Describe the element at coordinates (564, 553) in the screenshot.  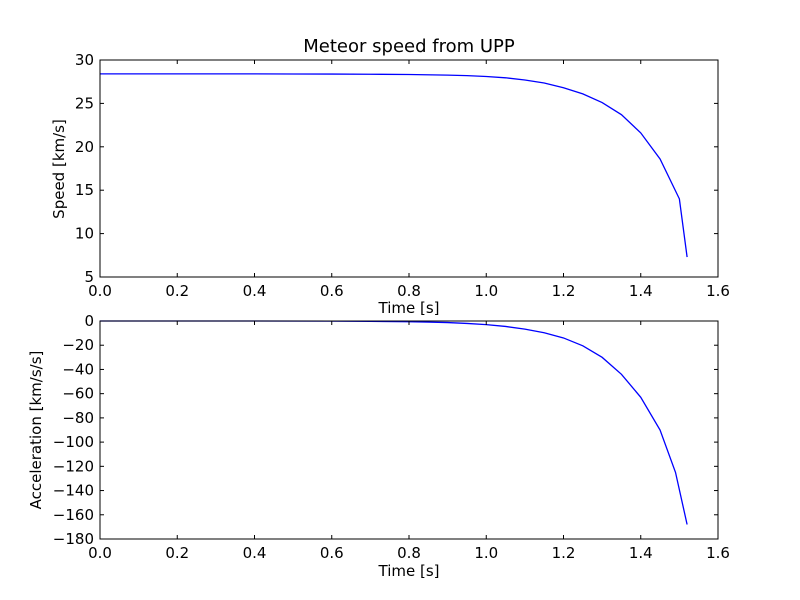
I see `acceleration-x-tick-label: 1.2` at that location.